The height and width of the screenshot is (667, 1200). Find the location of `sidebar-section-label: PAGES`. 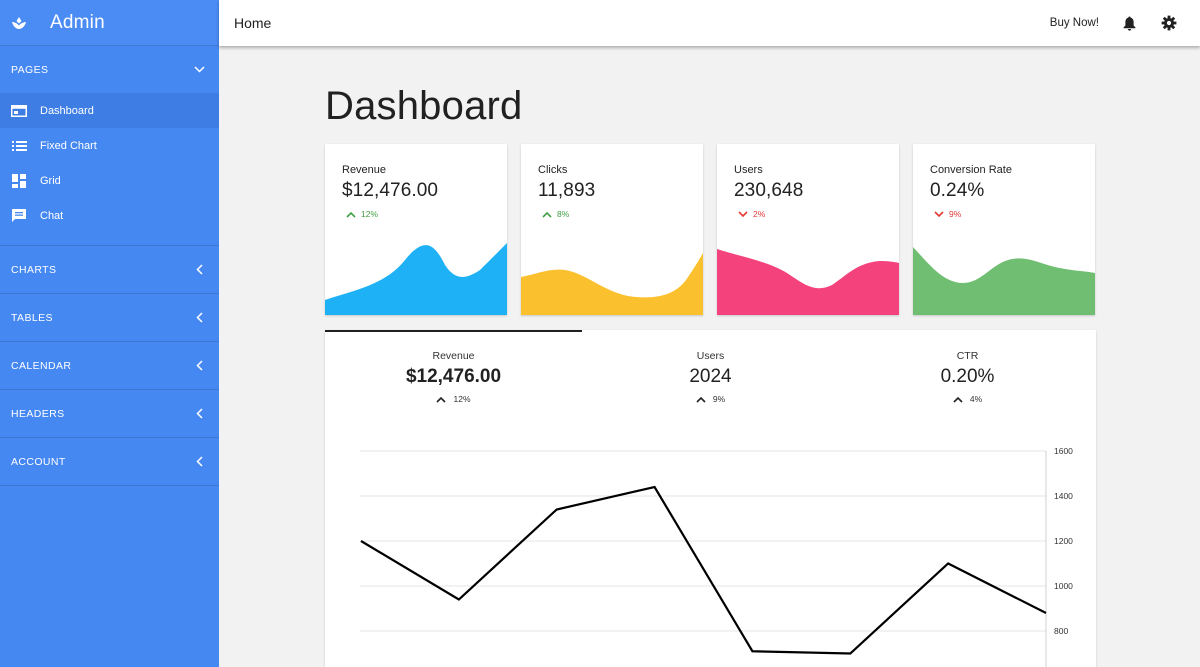

sidebar-section-label: PAGES is located at coordinates (30, 69).